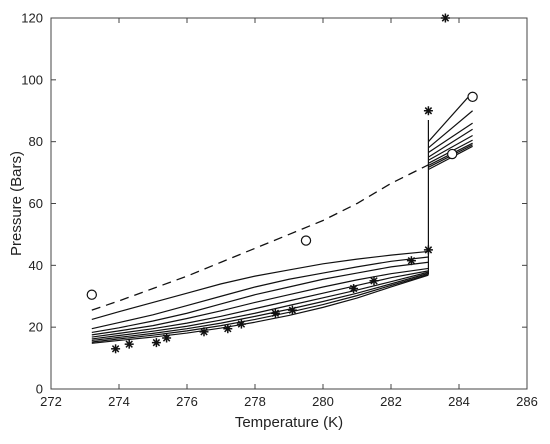 This screenshot has height=444, width=550. What do you see at coordinates (39, 389) in the screenshot?
I see `y-tick-label: 0` at bounding box center [39, 389].